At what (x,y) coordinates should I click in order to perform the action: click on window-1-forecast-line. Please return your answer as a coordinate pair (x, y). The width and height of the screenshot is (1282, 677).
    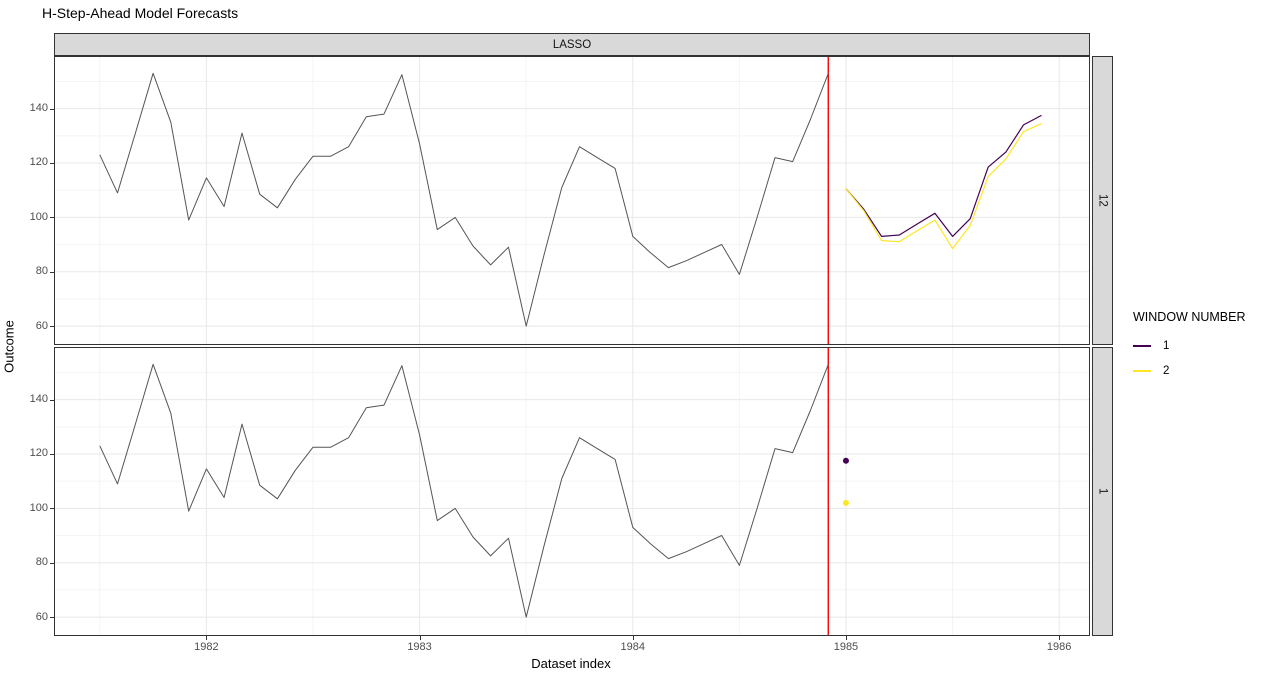
    Looking at the image, I should click on (943, 175).